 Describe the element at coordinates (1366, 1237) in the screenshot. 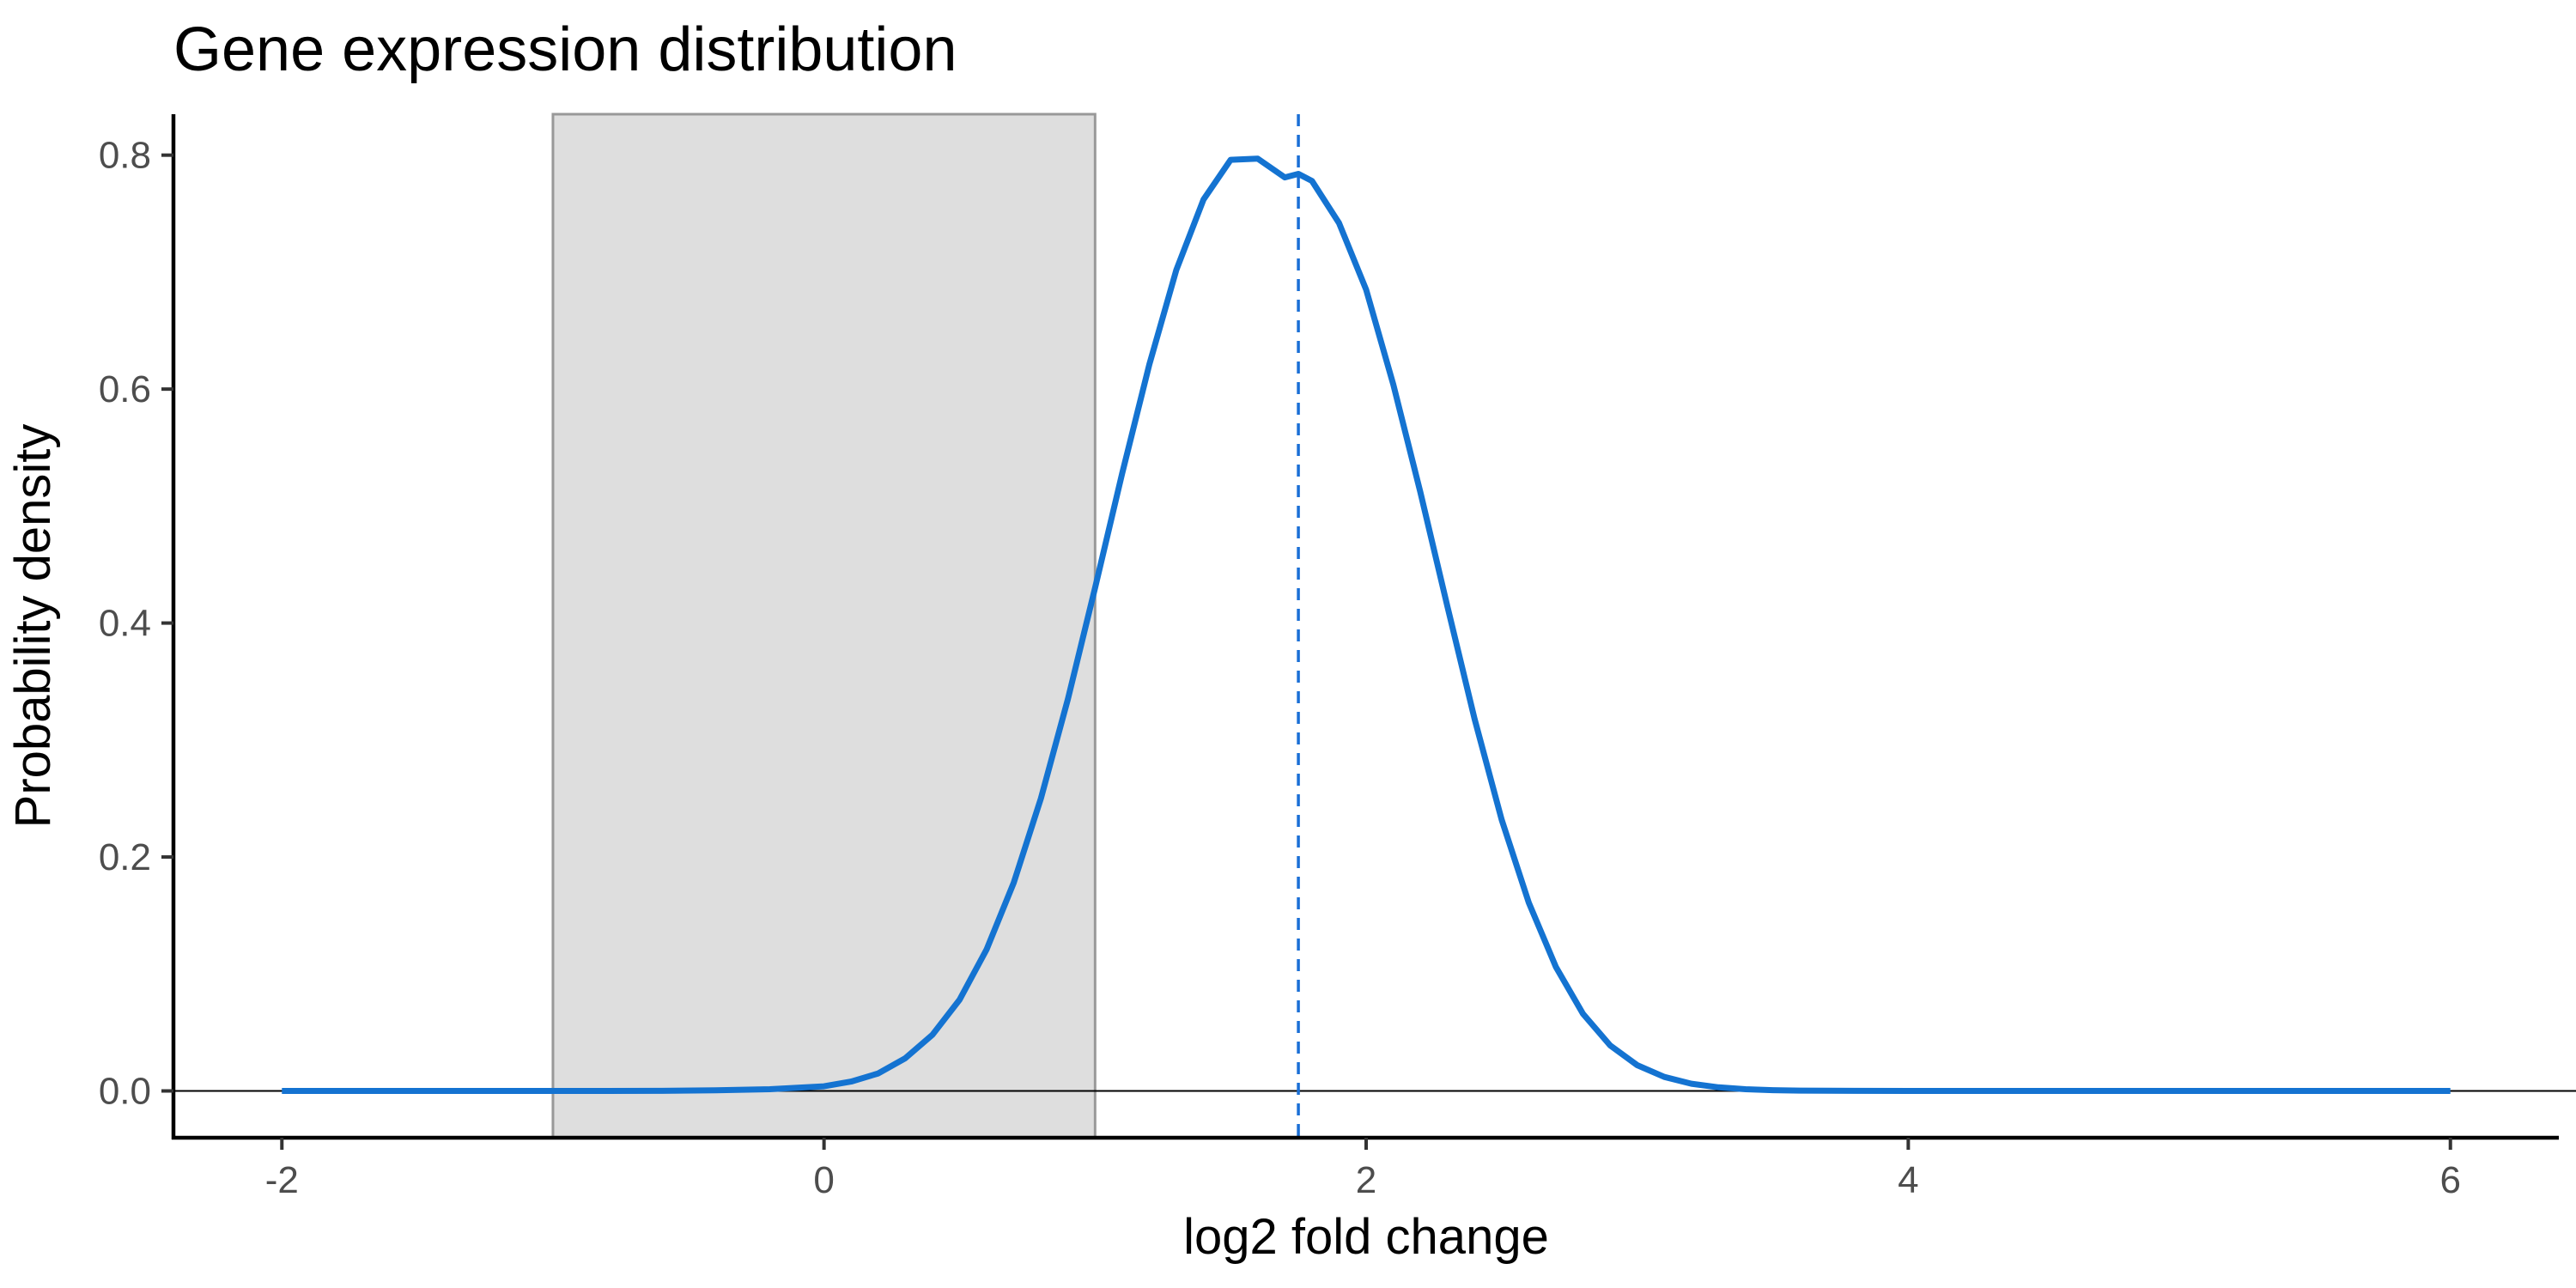

I see `x-axis-title: log2 fold change` at that location.